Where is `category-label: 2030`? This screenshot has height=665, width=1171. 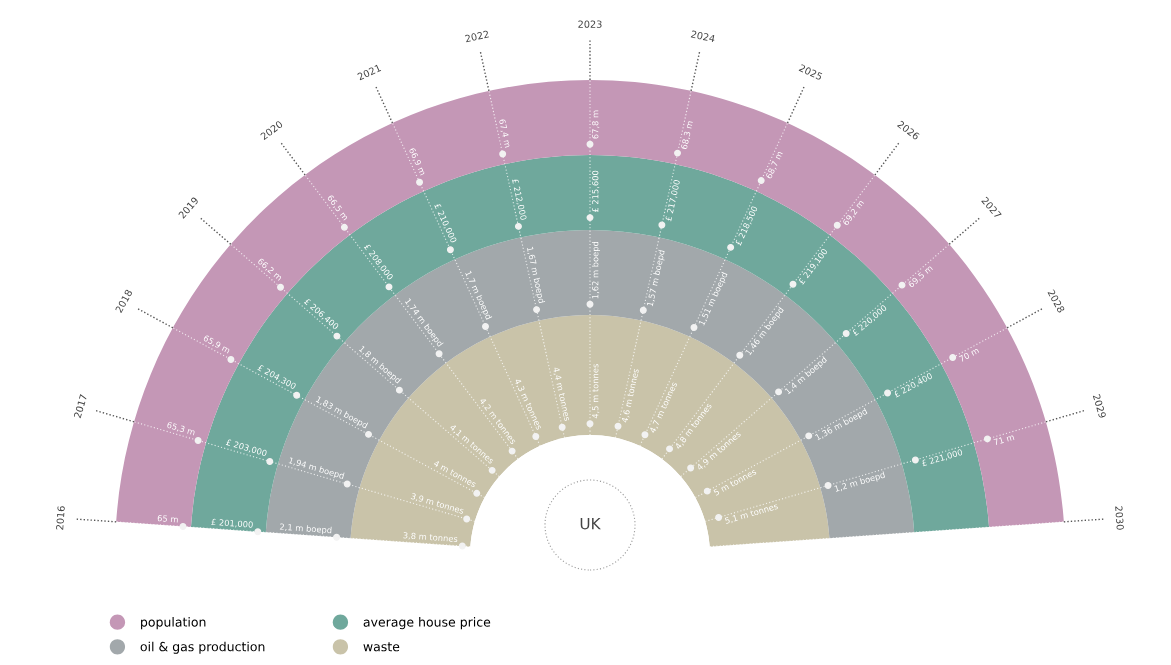
category-label: 2030 is located at coordinates (1120, 518).